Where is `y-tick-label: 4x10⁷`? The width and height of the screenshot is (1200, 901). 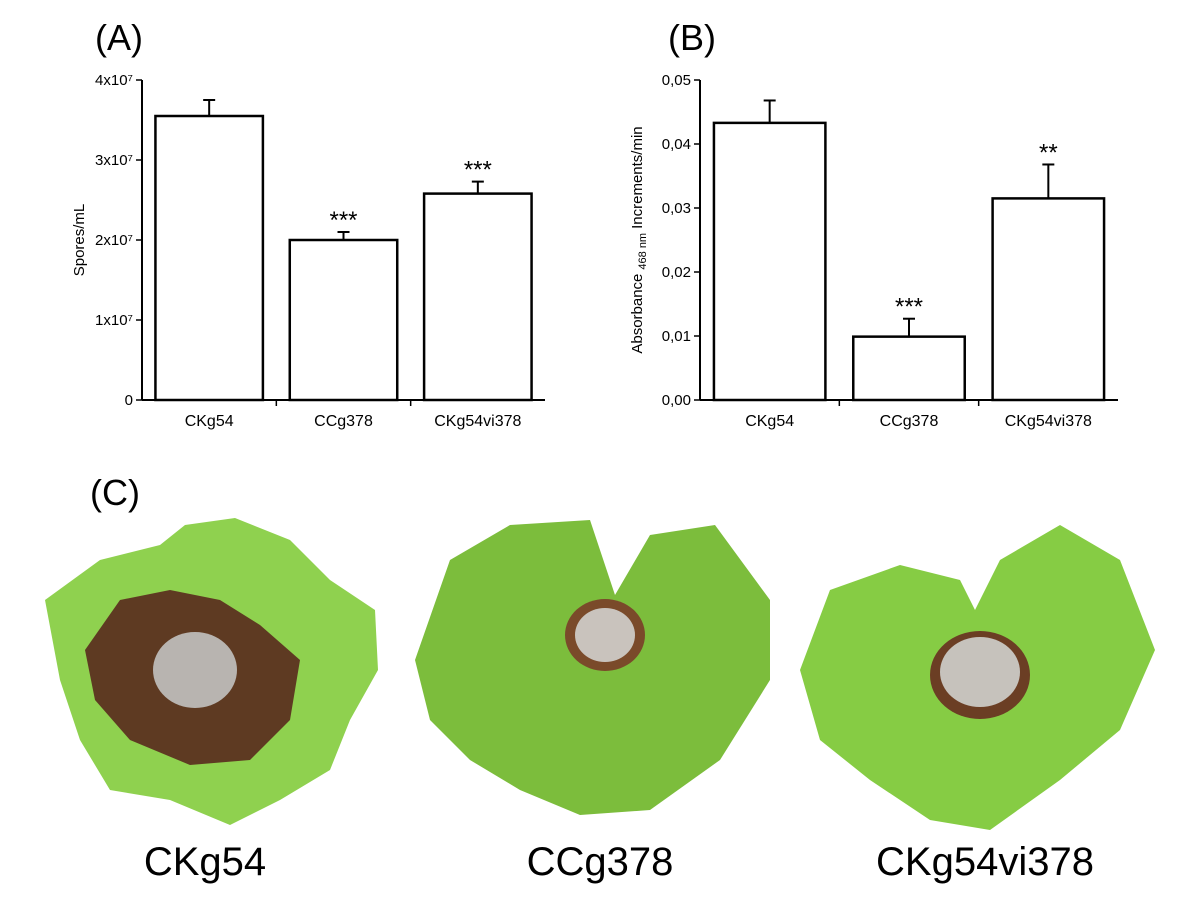
y-tick-label: 4x10⁷ is located at coordinates (114, 80).